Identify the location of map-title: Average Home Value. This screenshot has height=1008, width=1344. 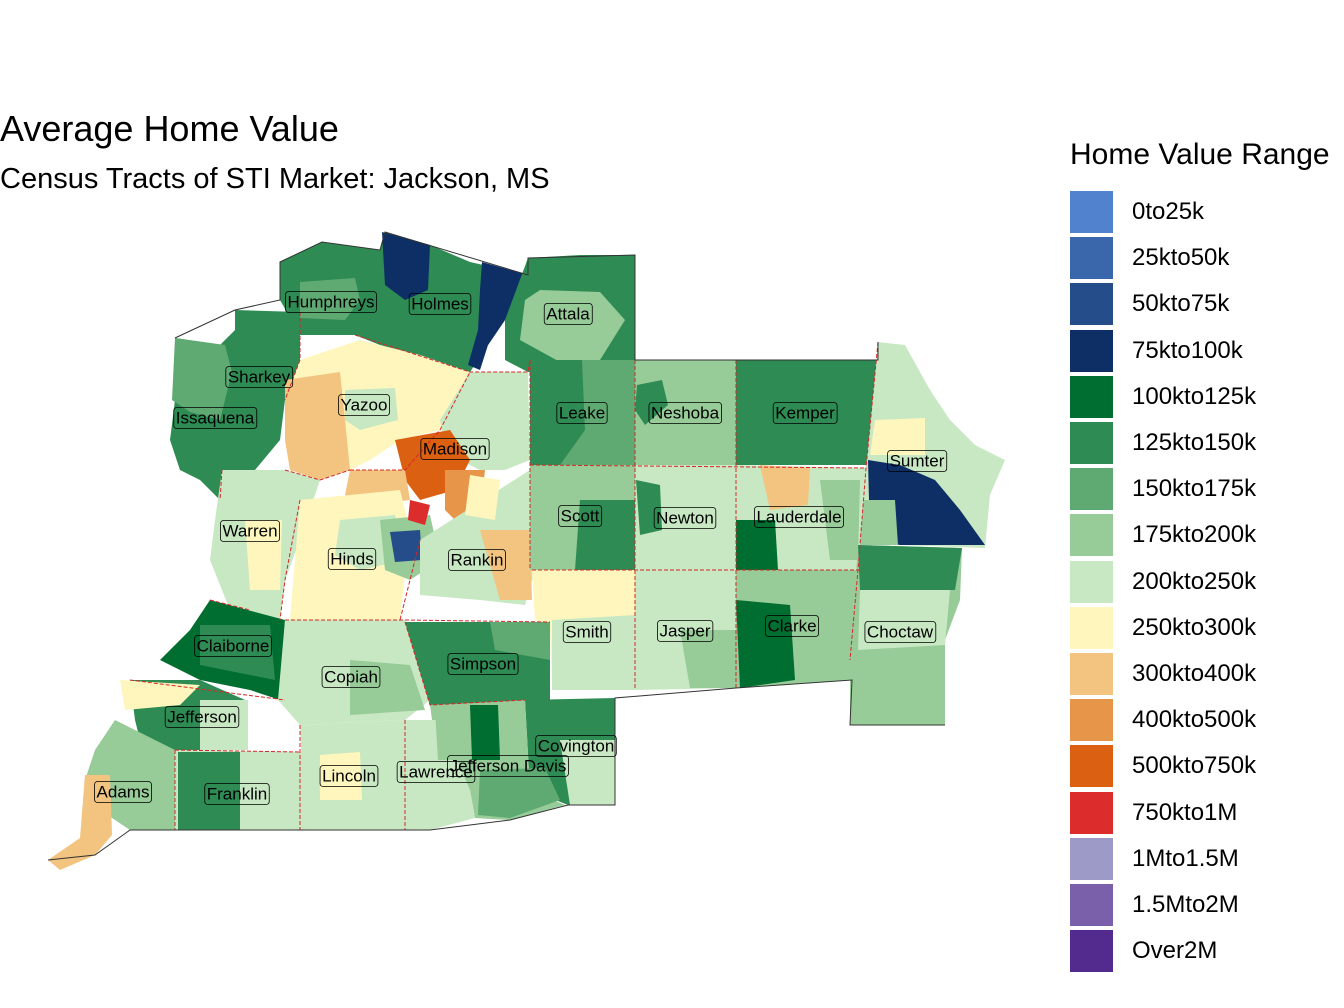
(169, 128).